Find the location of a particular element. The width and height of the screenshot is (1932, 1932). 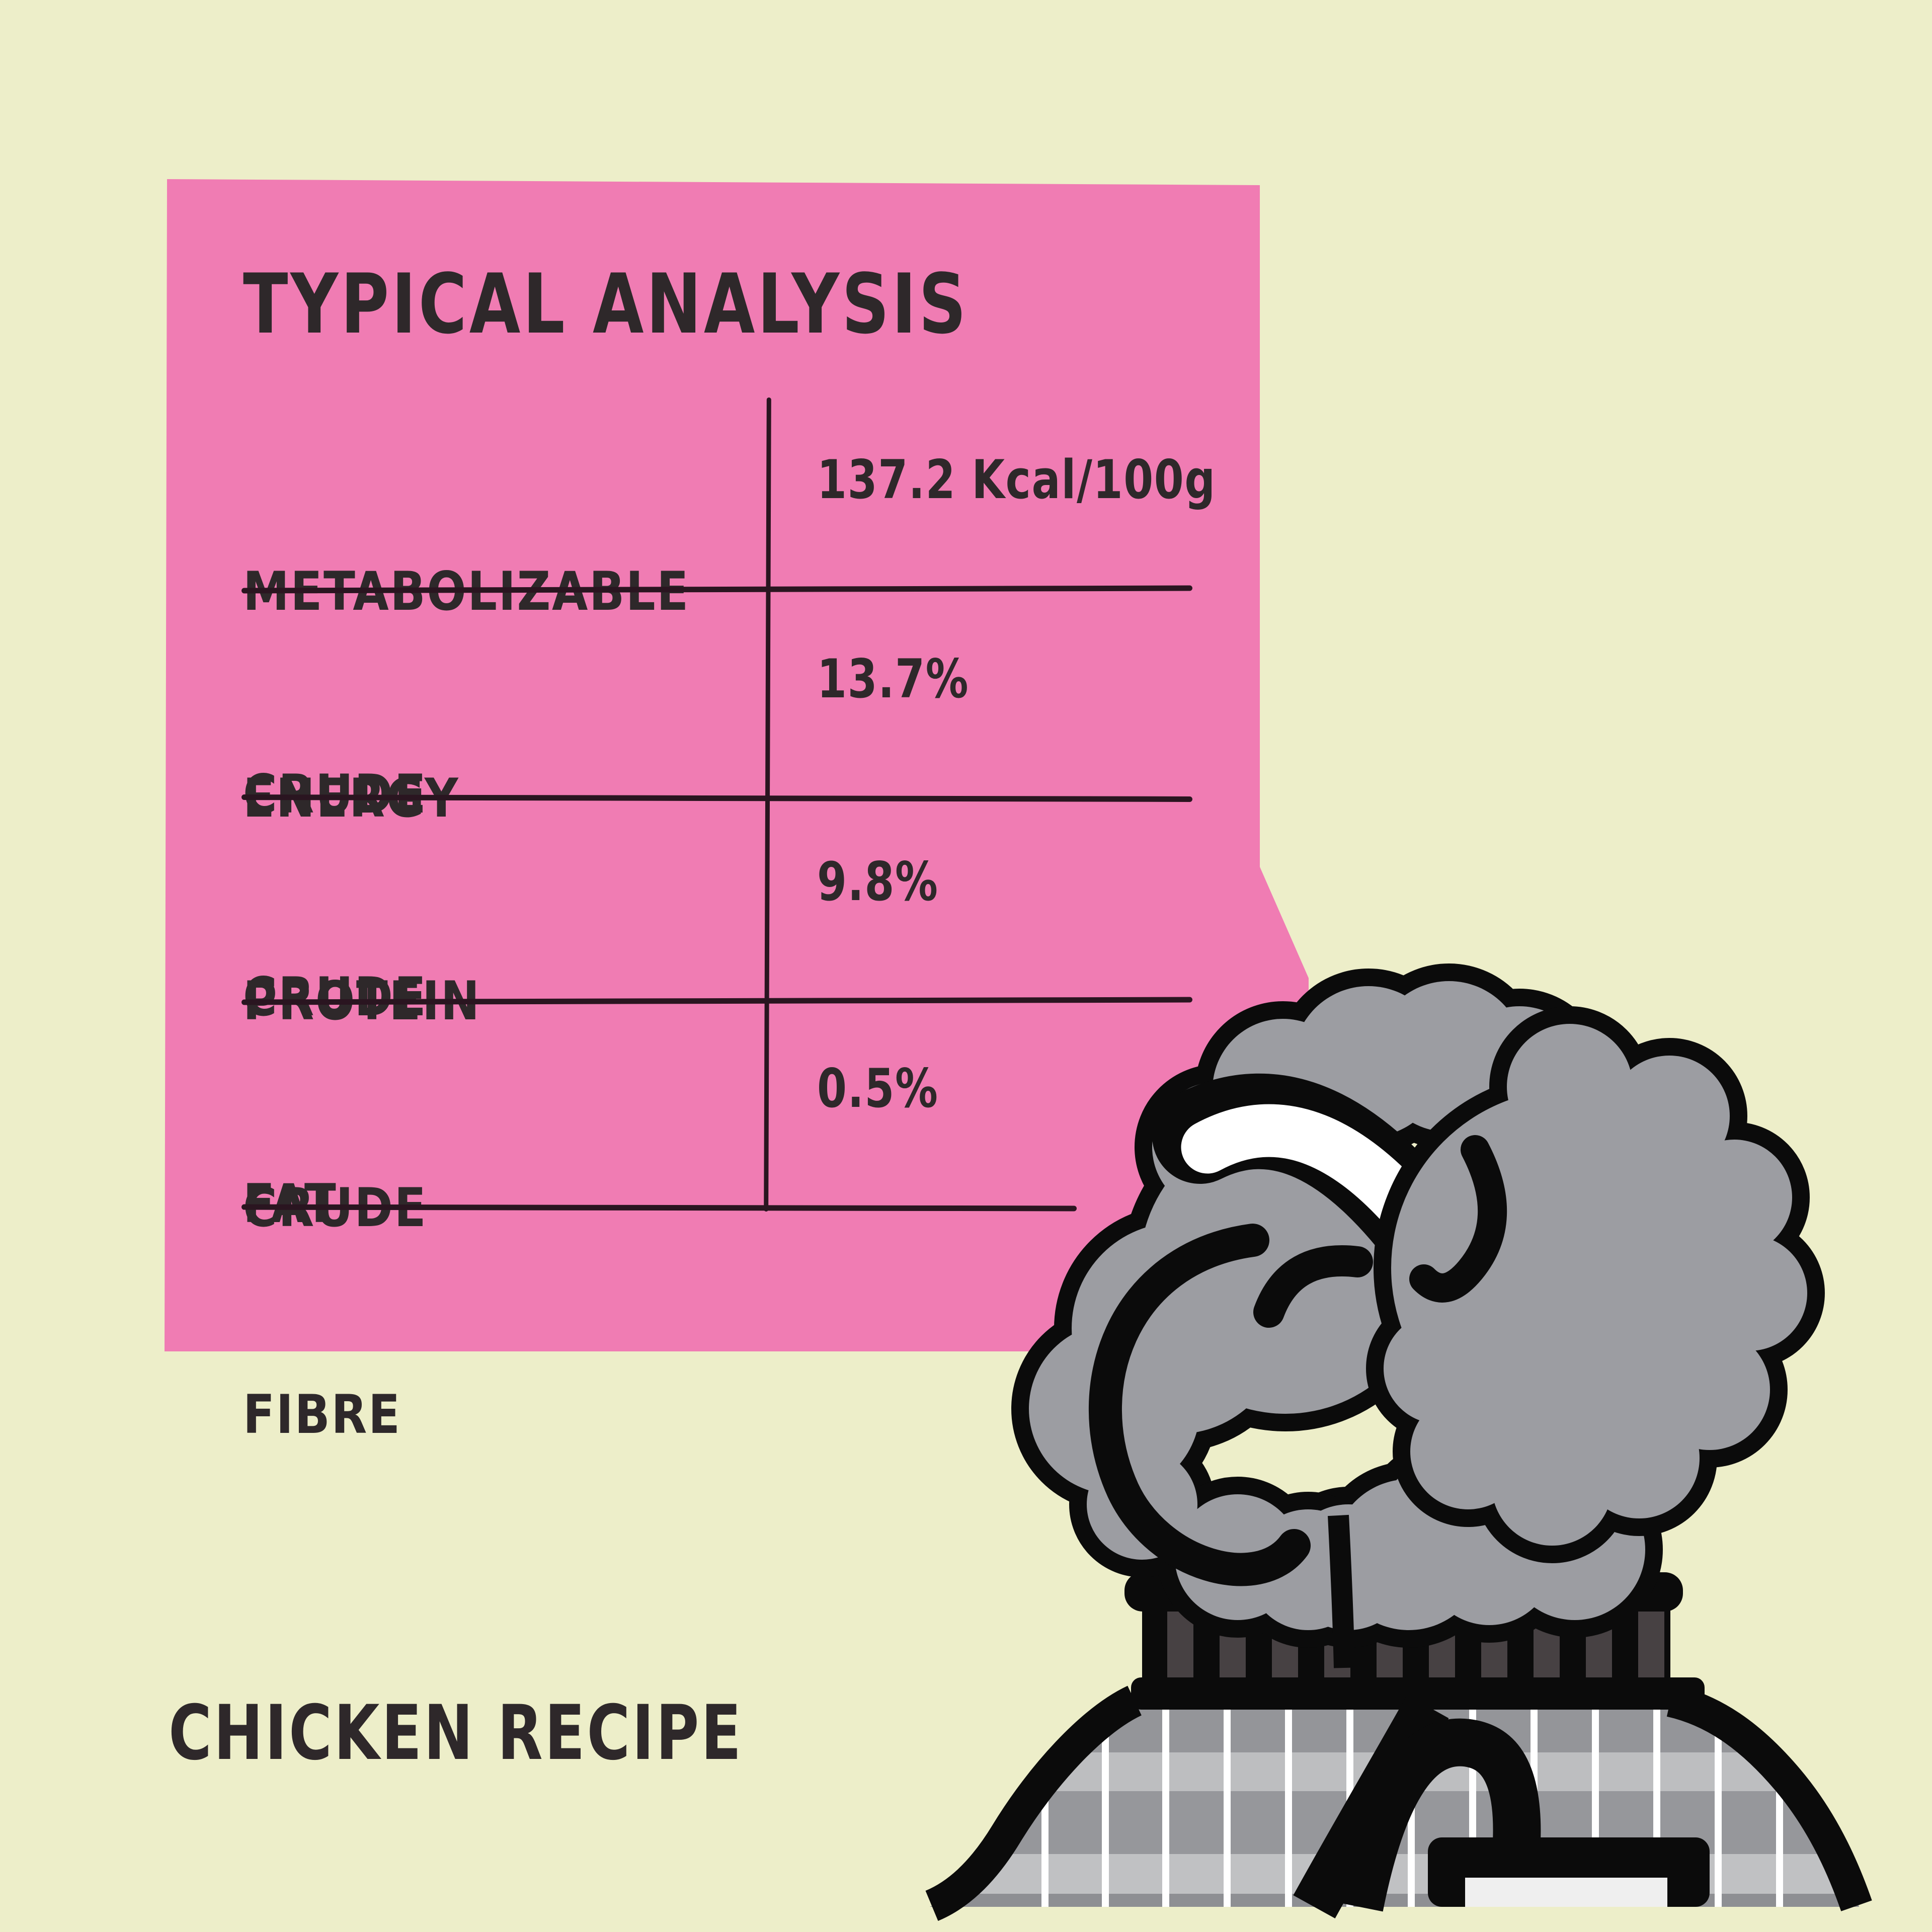

panel-title: TYPICAL ANALYSIS is located at coordinates (606, 304).